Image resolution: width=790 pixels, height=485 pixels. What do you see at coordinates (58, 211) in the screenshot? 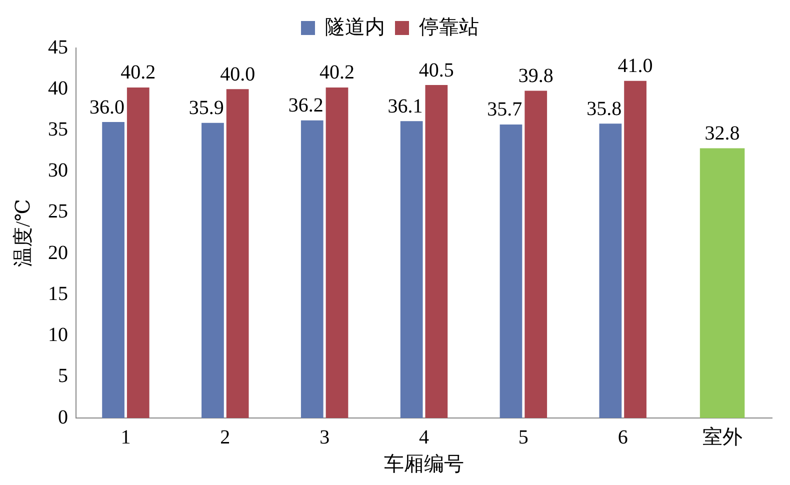
I see `y-tick-label: 25` at bounding box center [58, 211].